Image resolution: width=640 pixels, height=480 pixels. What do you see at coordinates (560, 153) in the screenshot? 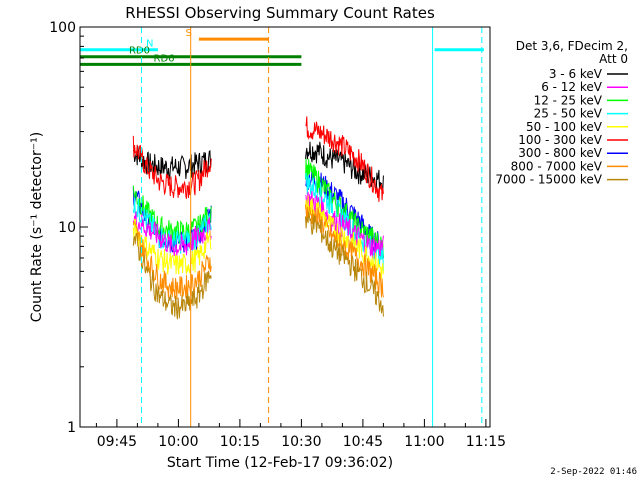
I see `legend-label-6: 300 - 800 keV` at bounding box center [560, 153].